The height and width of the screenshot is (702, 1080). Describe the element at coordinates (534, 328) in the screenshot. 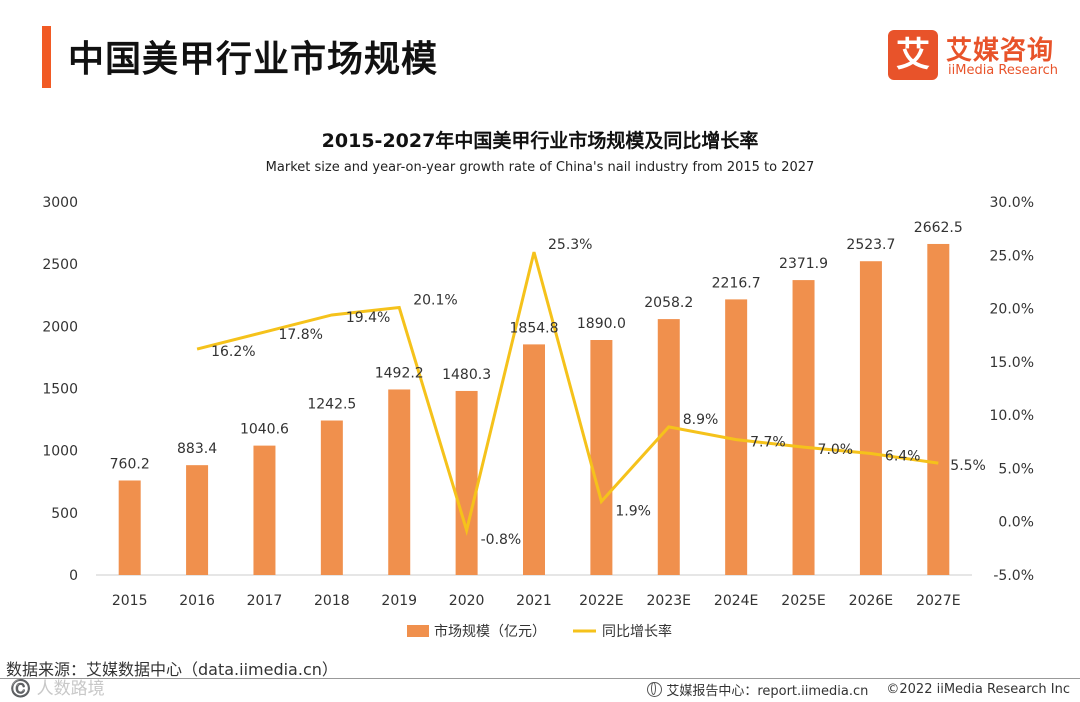

I see `bar-value-label: 1854.8` at that location.